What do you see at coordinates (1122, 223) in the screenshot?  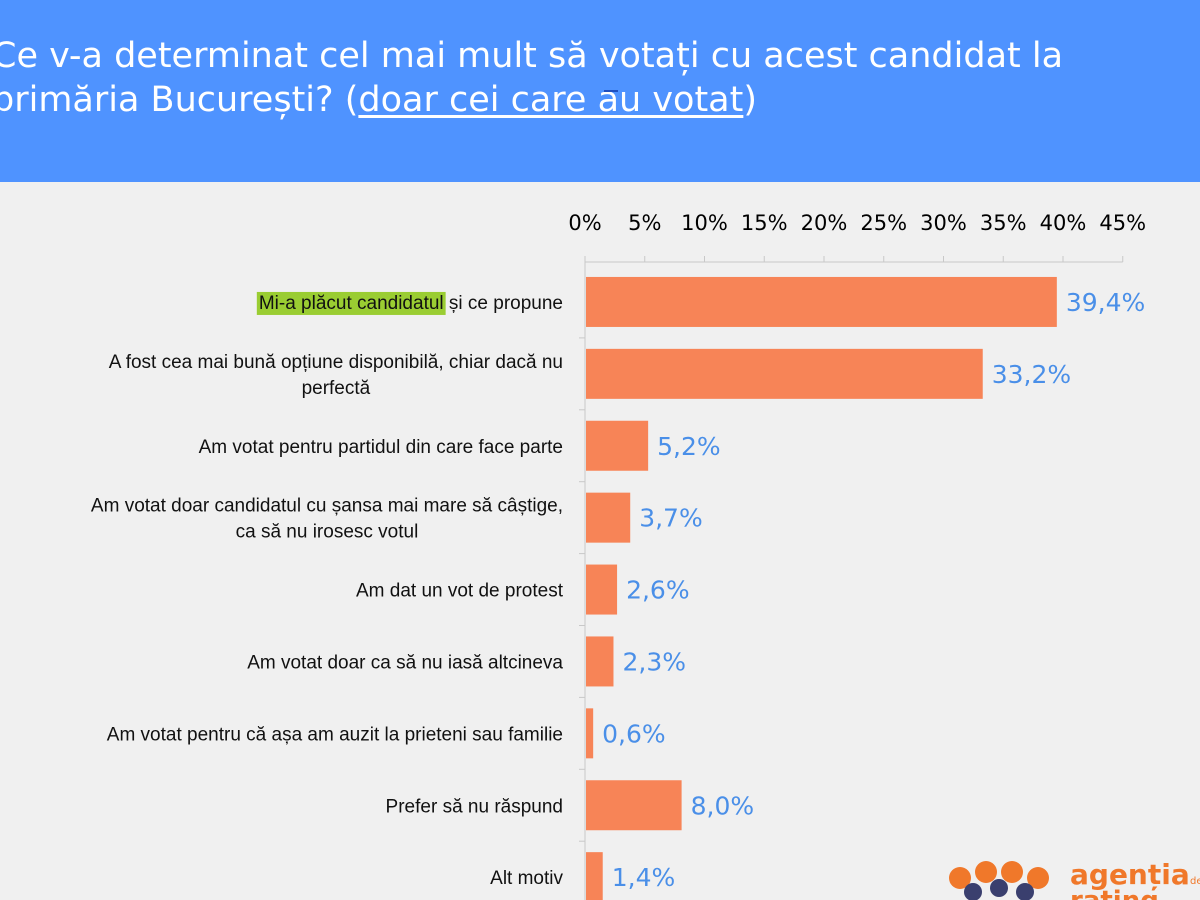 I see `x-tick-label: 45%` at bounding box center [1122, 223].